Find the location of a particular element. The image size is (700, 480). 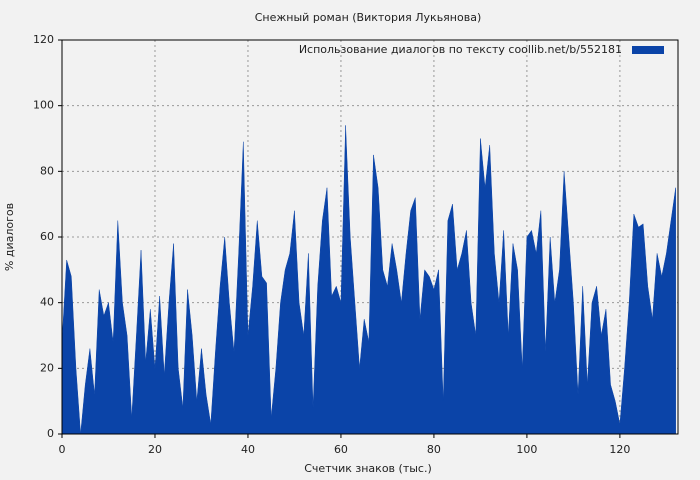

y-axis-label: % диалогов is located at coordinates (9, 237).